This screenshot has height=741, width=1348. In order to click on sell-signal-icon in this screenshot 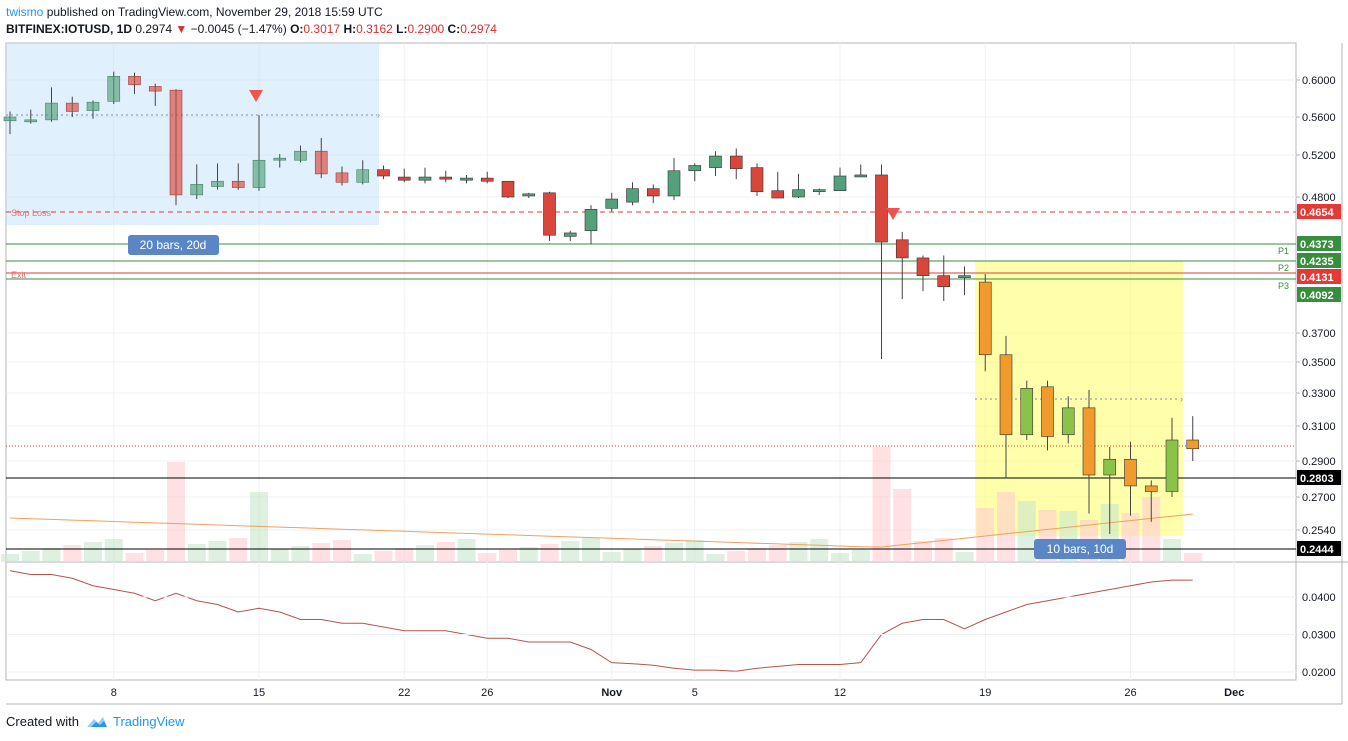, I will do `click(256, 96)`.